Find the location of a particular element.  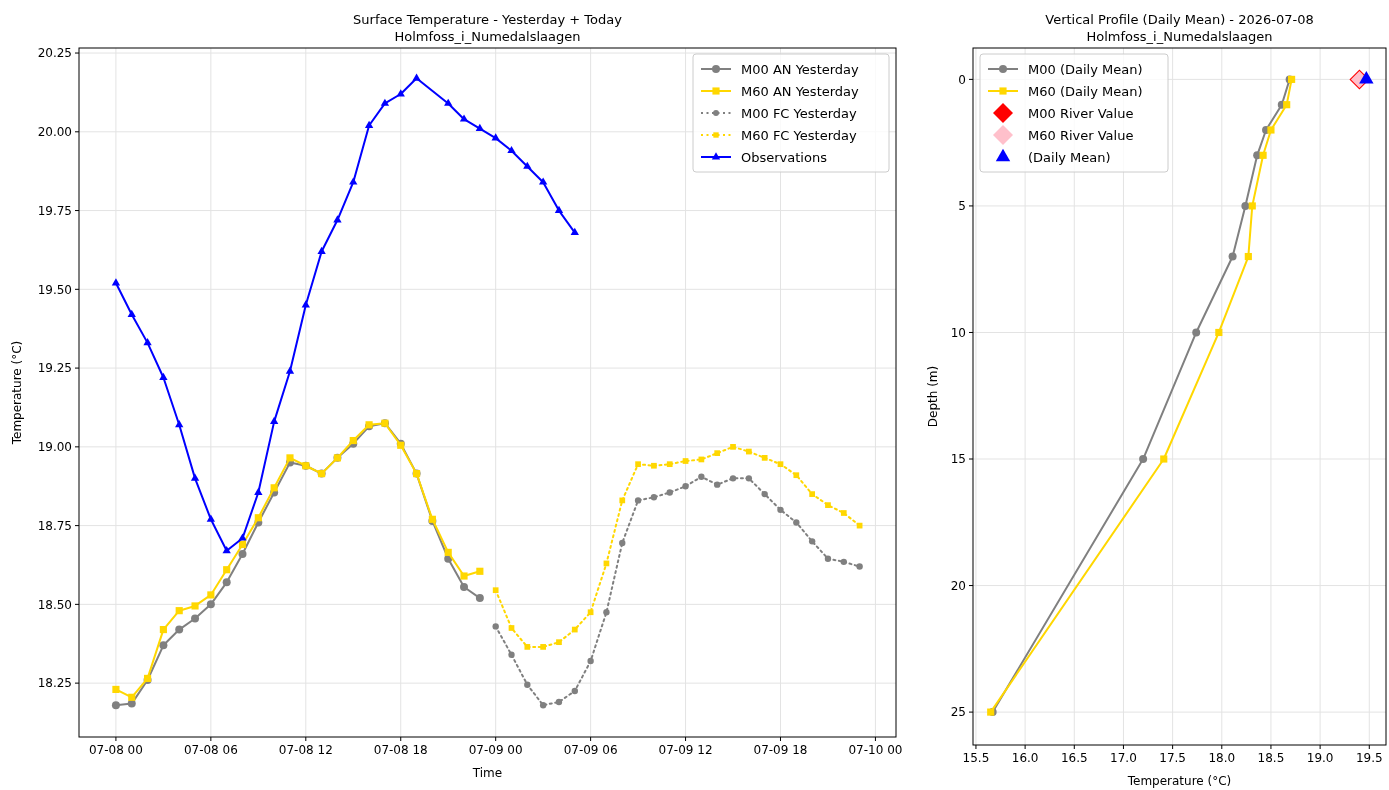

legend-label: M60 FC Yesterday is located at coordinates (799, 135).